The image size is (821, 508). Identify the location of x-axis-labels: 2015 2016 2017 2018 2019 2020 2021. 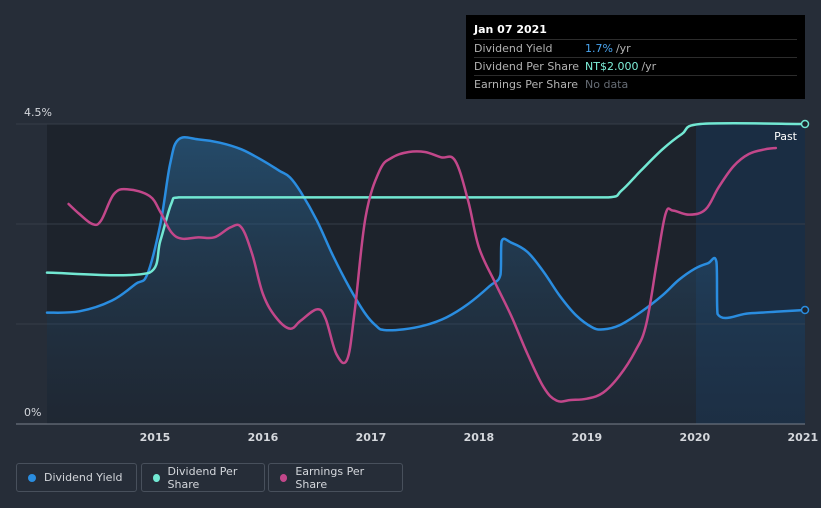
(479, 437).